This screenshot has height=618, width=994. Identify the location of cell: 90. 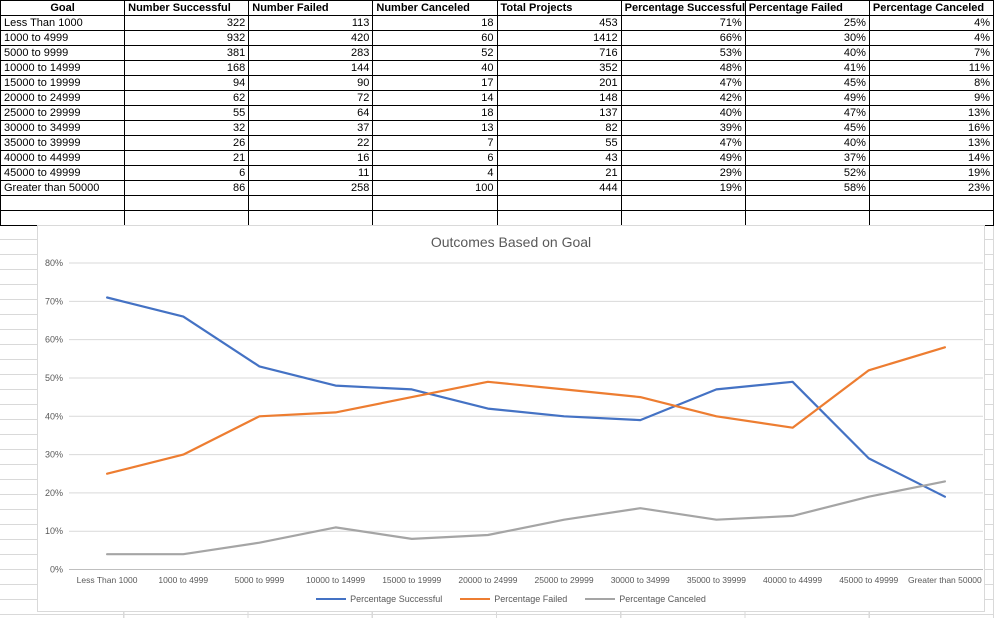
(311, 83).